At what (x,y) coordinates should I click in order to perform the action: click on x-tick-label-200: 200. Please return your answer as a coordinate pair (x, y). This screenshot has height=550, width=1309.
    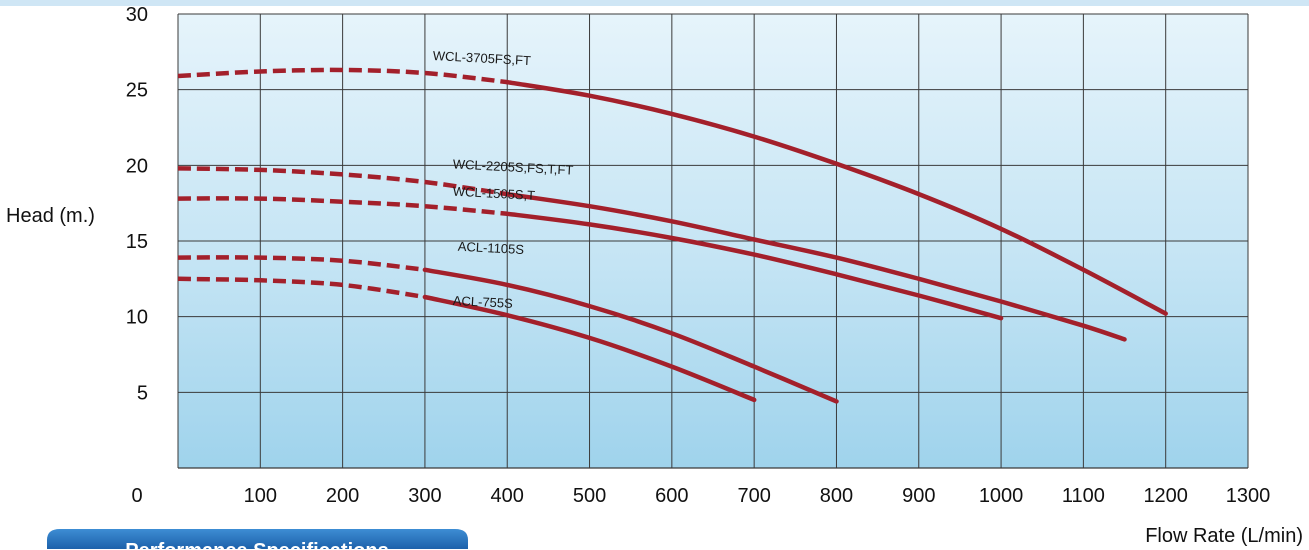
    Looking at the image, I should click on (342, 496).